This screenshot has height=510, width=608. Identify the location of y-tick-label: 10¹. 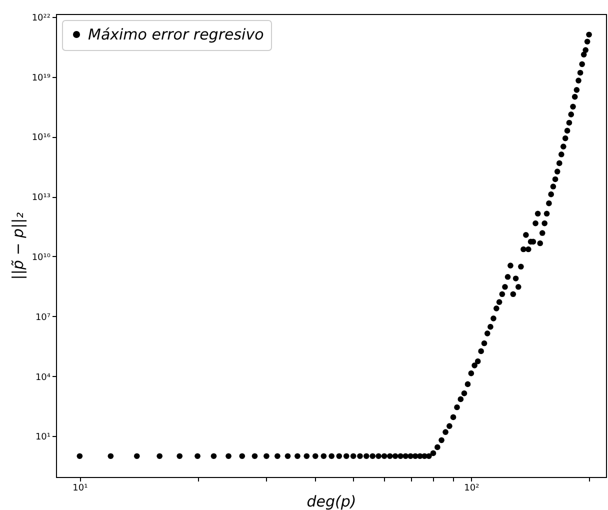
(43, 437).